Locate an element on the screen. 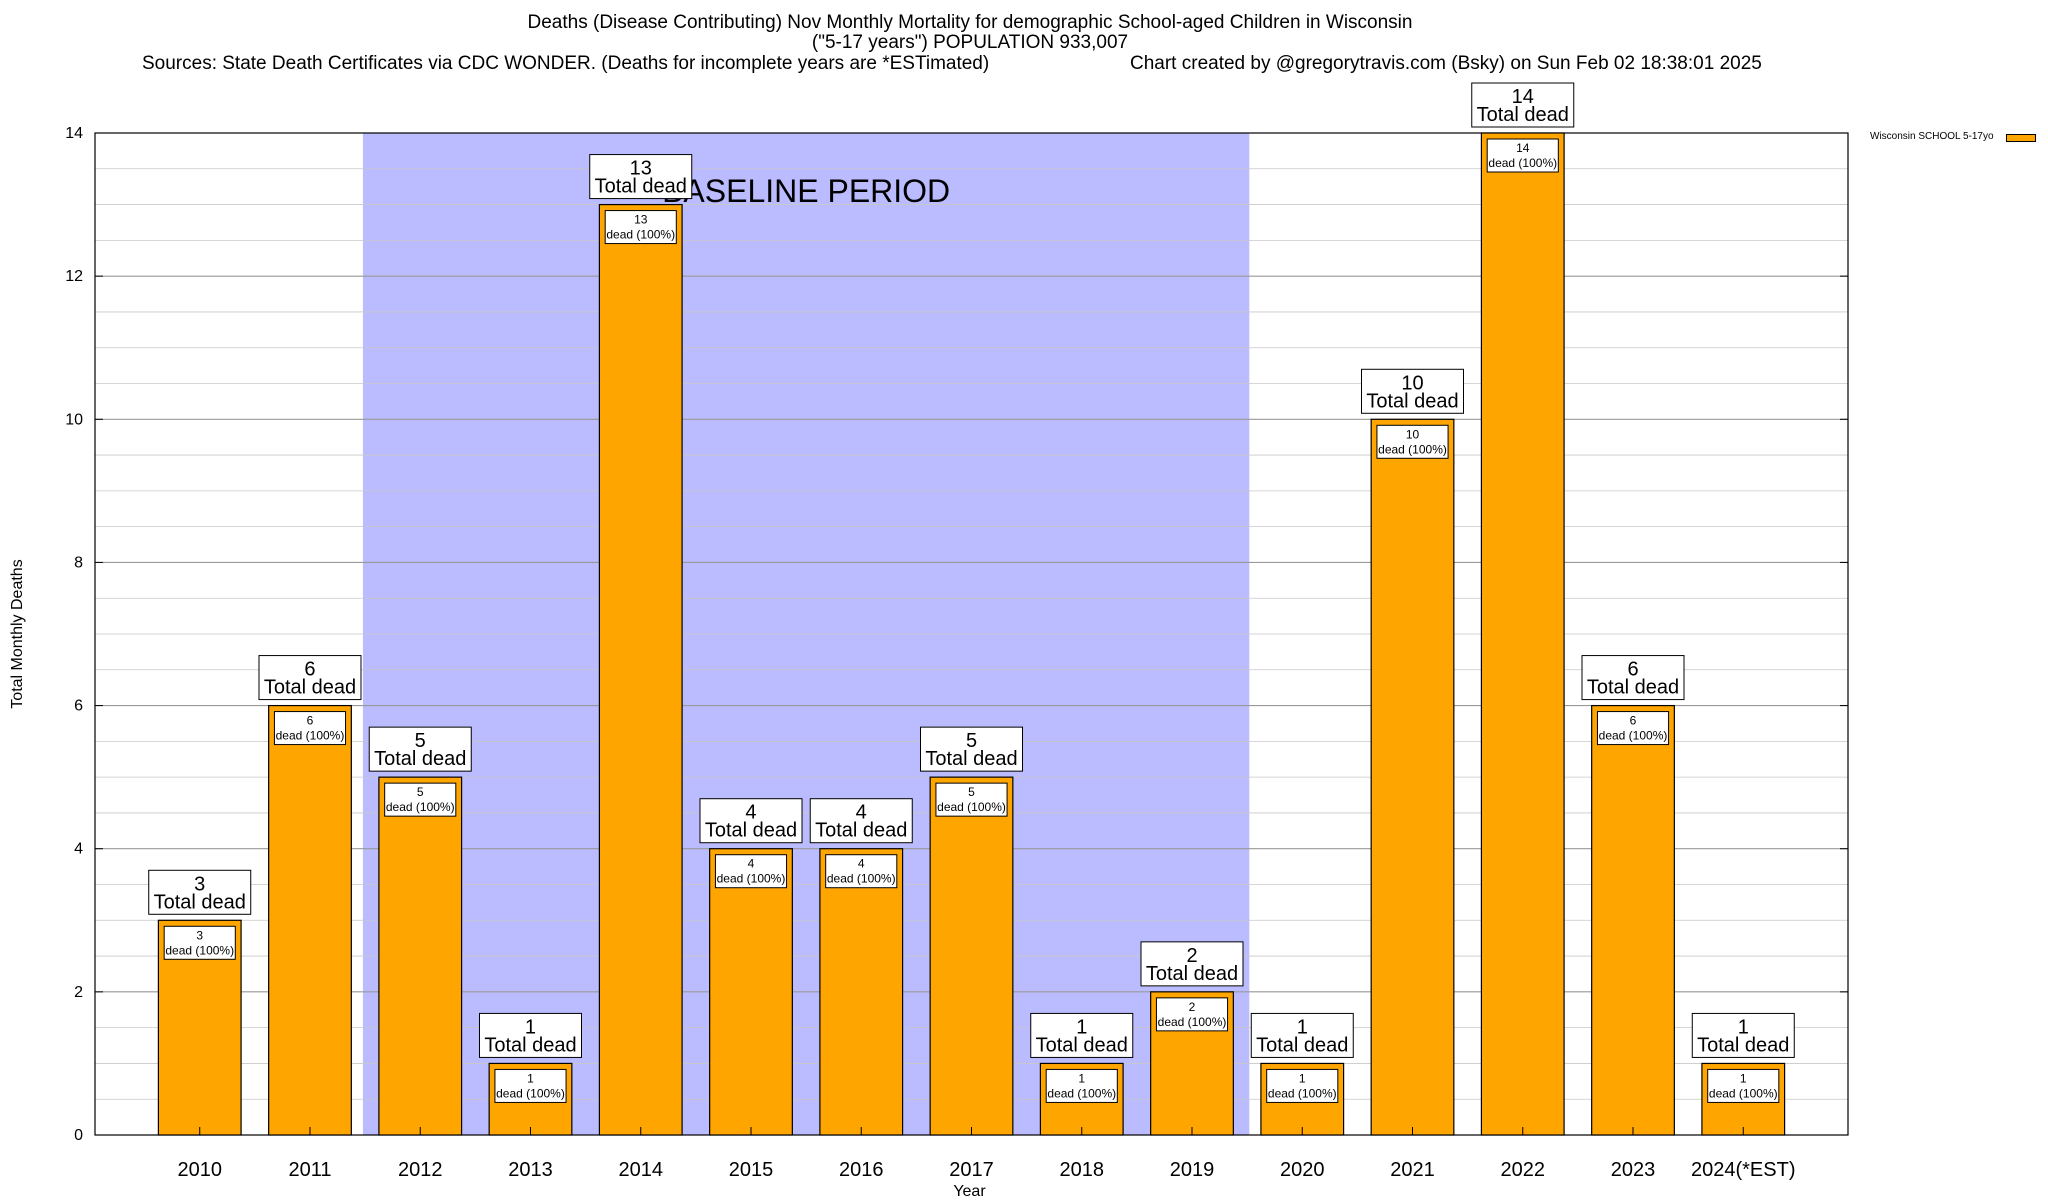 Image resolution: width=2048 pixels, height=1200 pixels. bar-total-value: 13 is located at coordinates (641, 169).